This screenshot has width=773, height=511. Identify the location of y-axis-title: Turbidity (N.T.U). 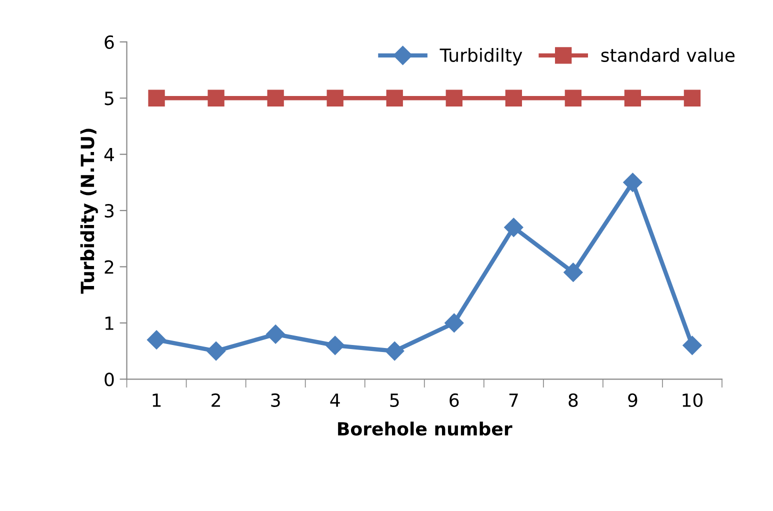
(89, 211).